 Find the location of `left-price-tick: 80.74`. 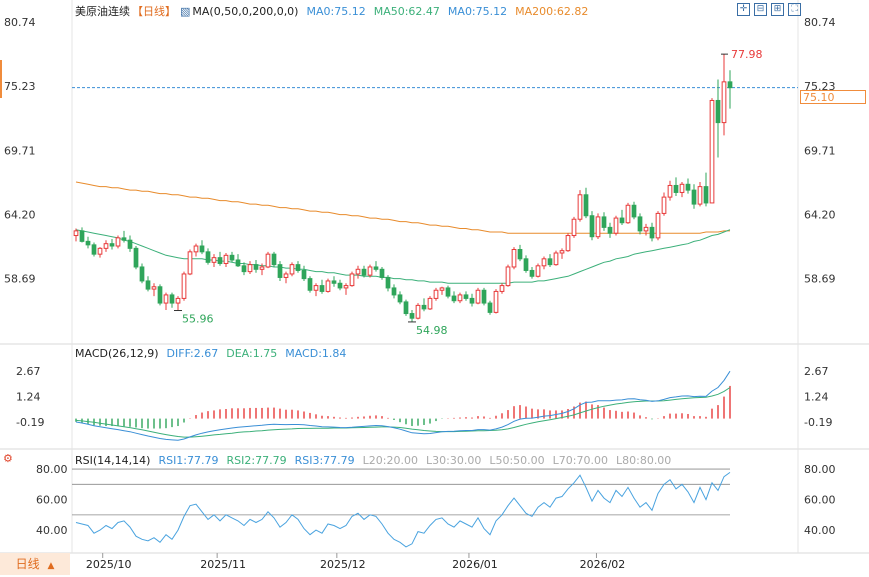

left-price-tick: 80.74 is located at coordinates (20, 22).